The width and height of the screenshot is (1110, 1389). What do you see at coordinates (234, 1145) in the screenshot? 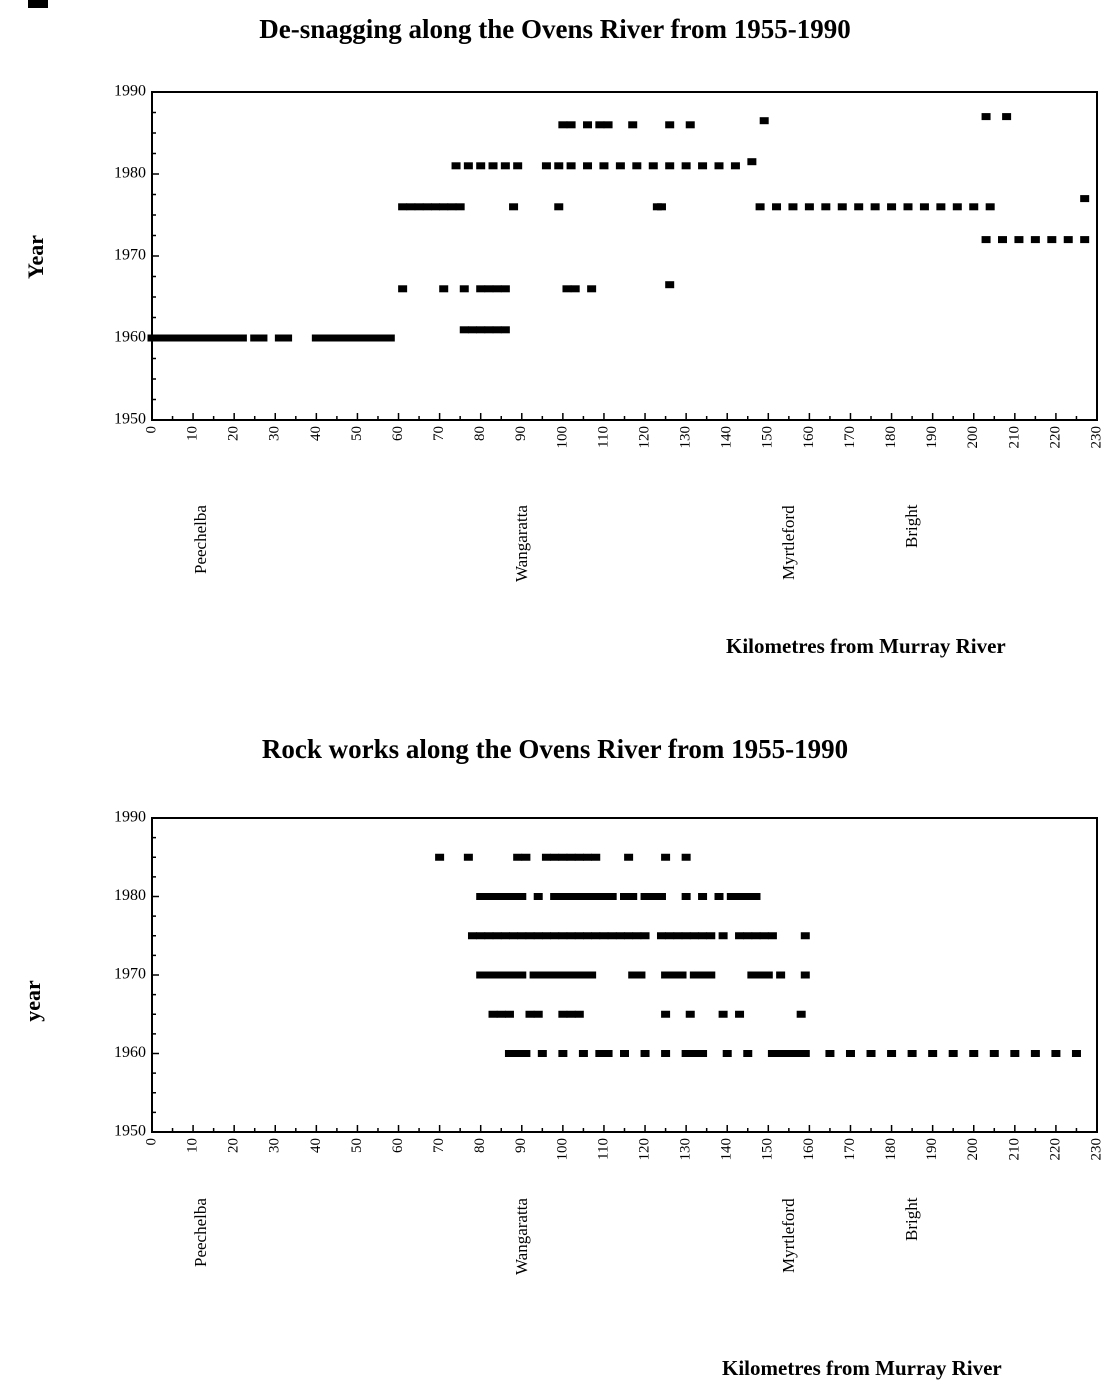
I see `x-tick-label: 20` at bounding box center [234, 1145].